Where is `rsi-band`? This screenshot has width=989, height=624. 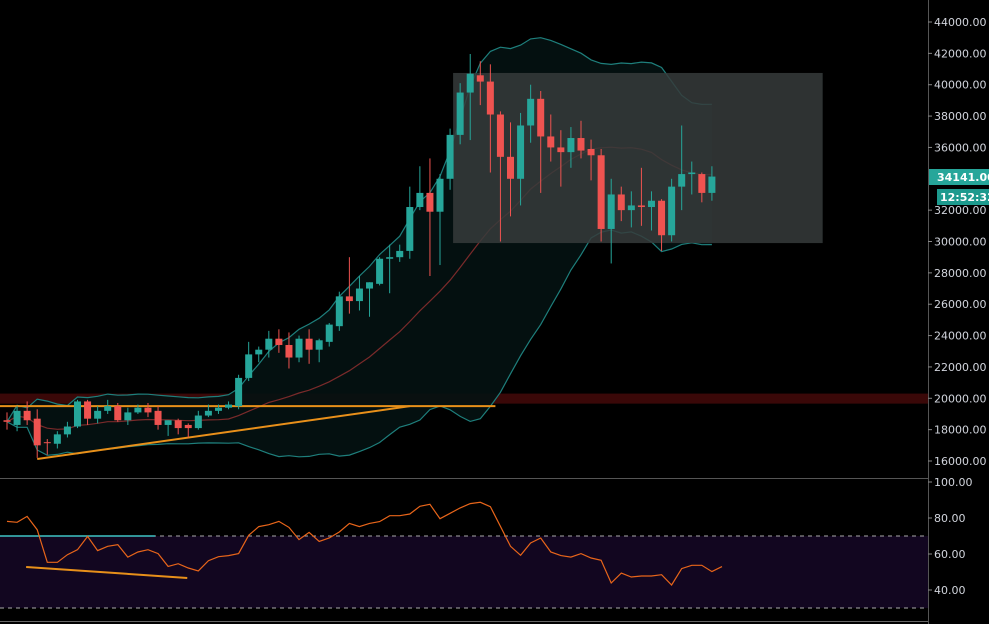
rsi-band is located at coordinates (464, 572).